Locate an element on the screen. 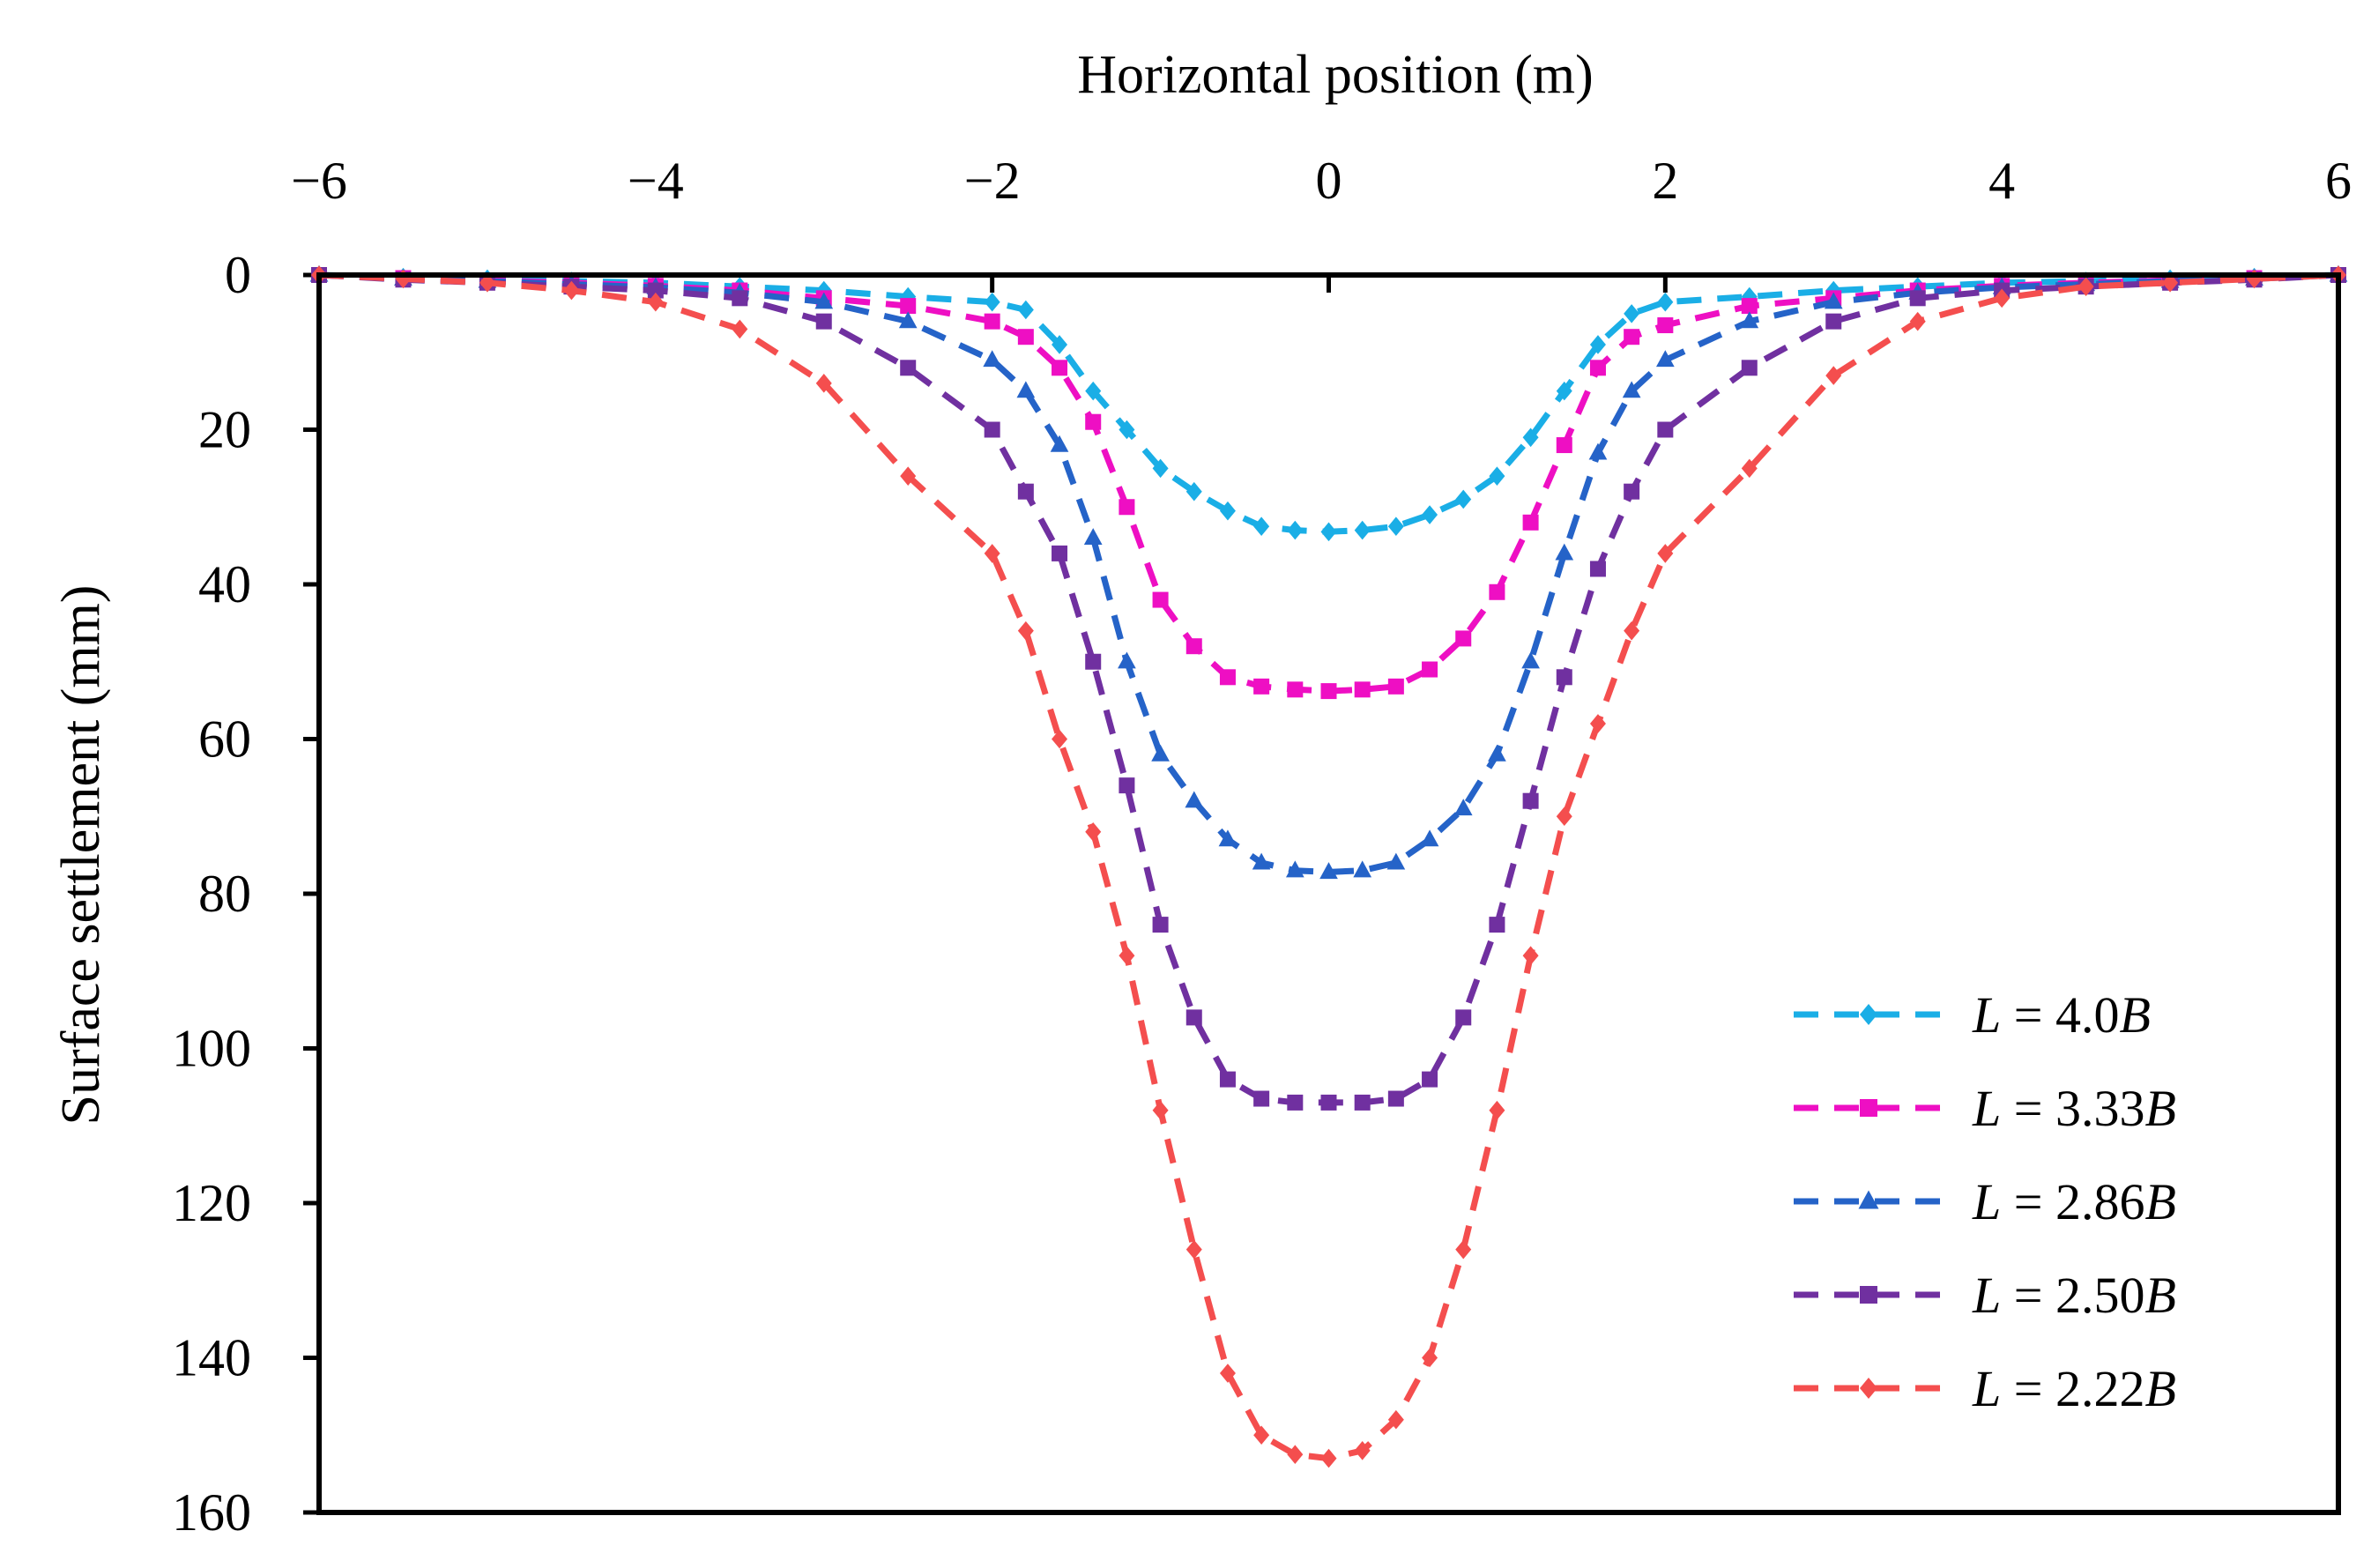  legend-label-eq: = 3.33 is located at coordinates (2072, 1108).